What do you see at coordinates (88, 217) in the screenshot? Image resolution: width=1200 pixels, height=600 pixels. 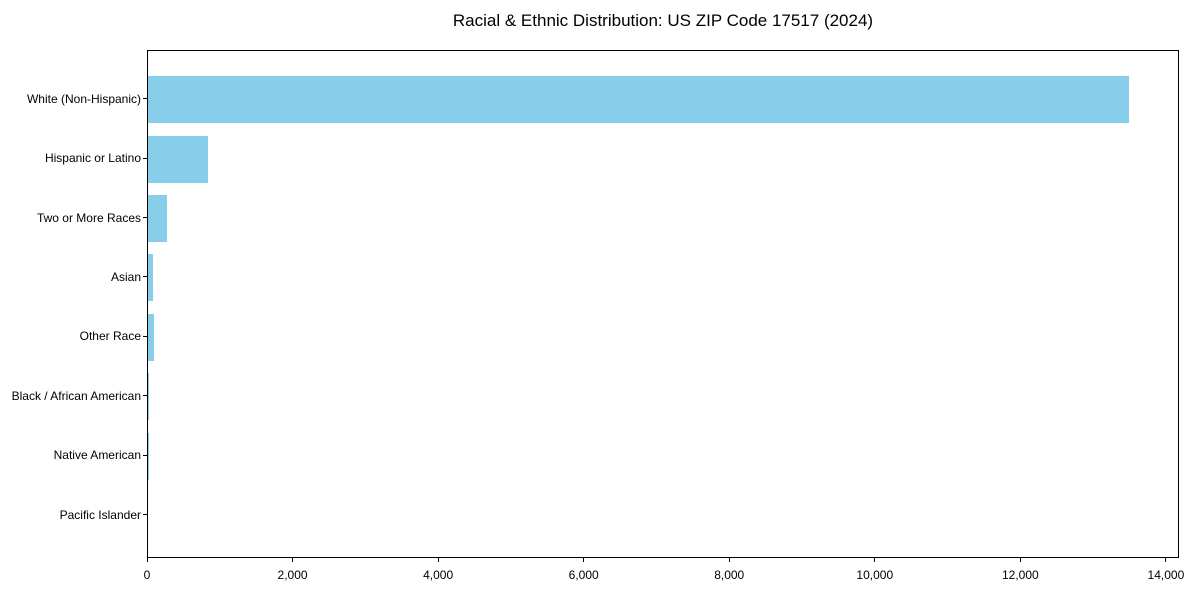 I see `y-tick-label: Two or More Races` at bounding box center [88, 217].